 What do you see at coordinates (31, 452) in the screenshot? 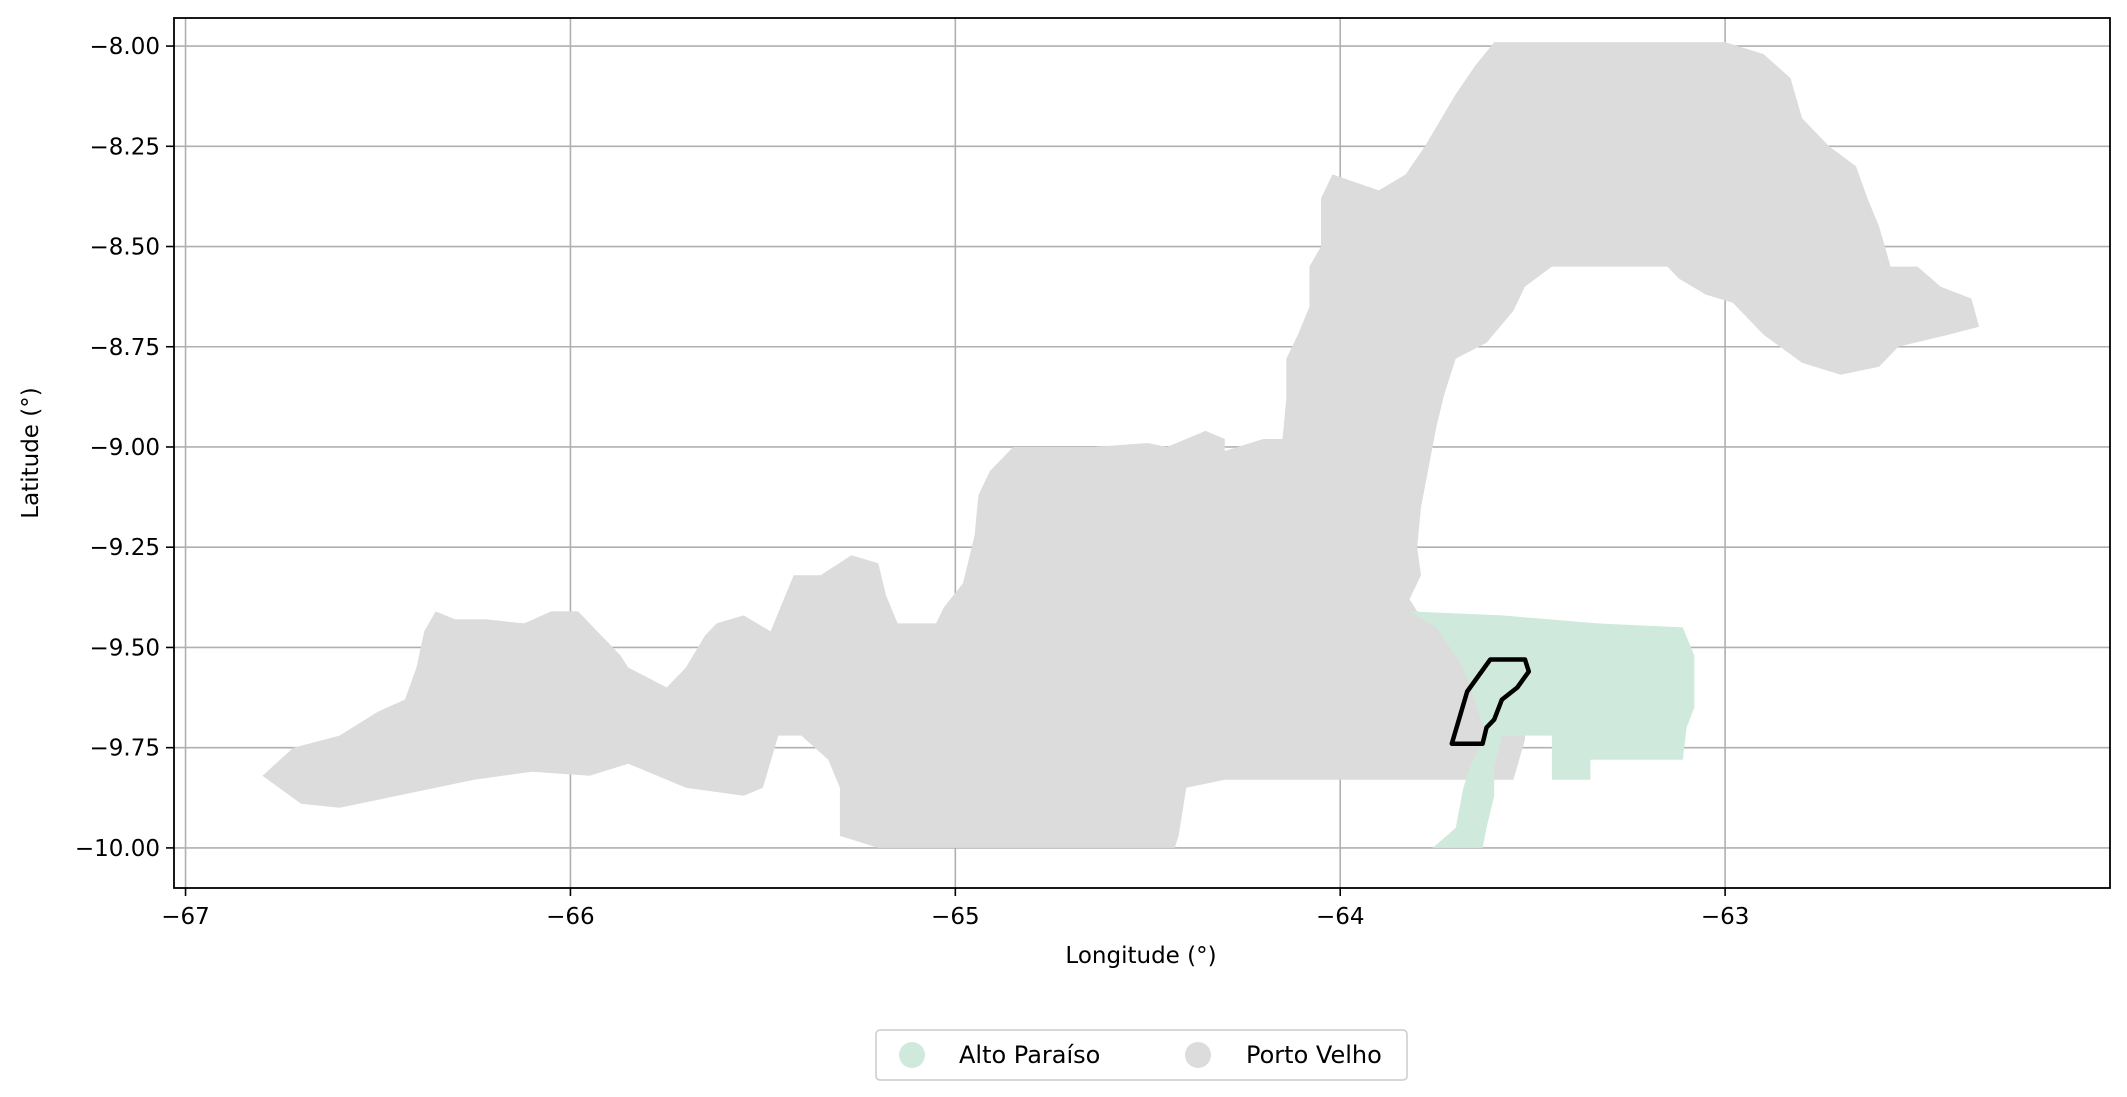
I see `y-axis-title: Latitude (°)` at bounding box center [31, 452].